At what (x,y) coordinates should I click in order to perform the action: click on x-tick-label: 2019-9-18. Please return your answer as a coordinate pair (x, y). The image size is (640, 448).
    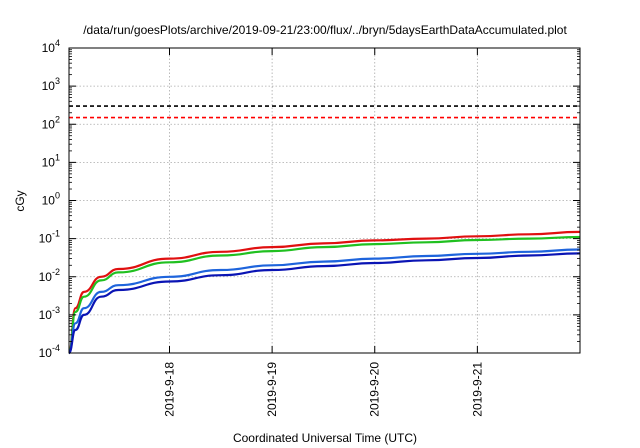
    Looking at the image, I should click on (169, 389).